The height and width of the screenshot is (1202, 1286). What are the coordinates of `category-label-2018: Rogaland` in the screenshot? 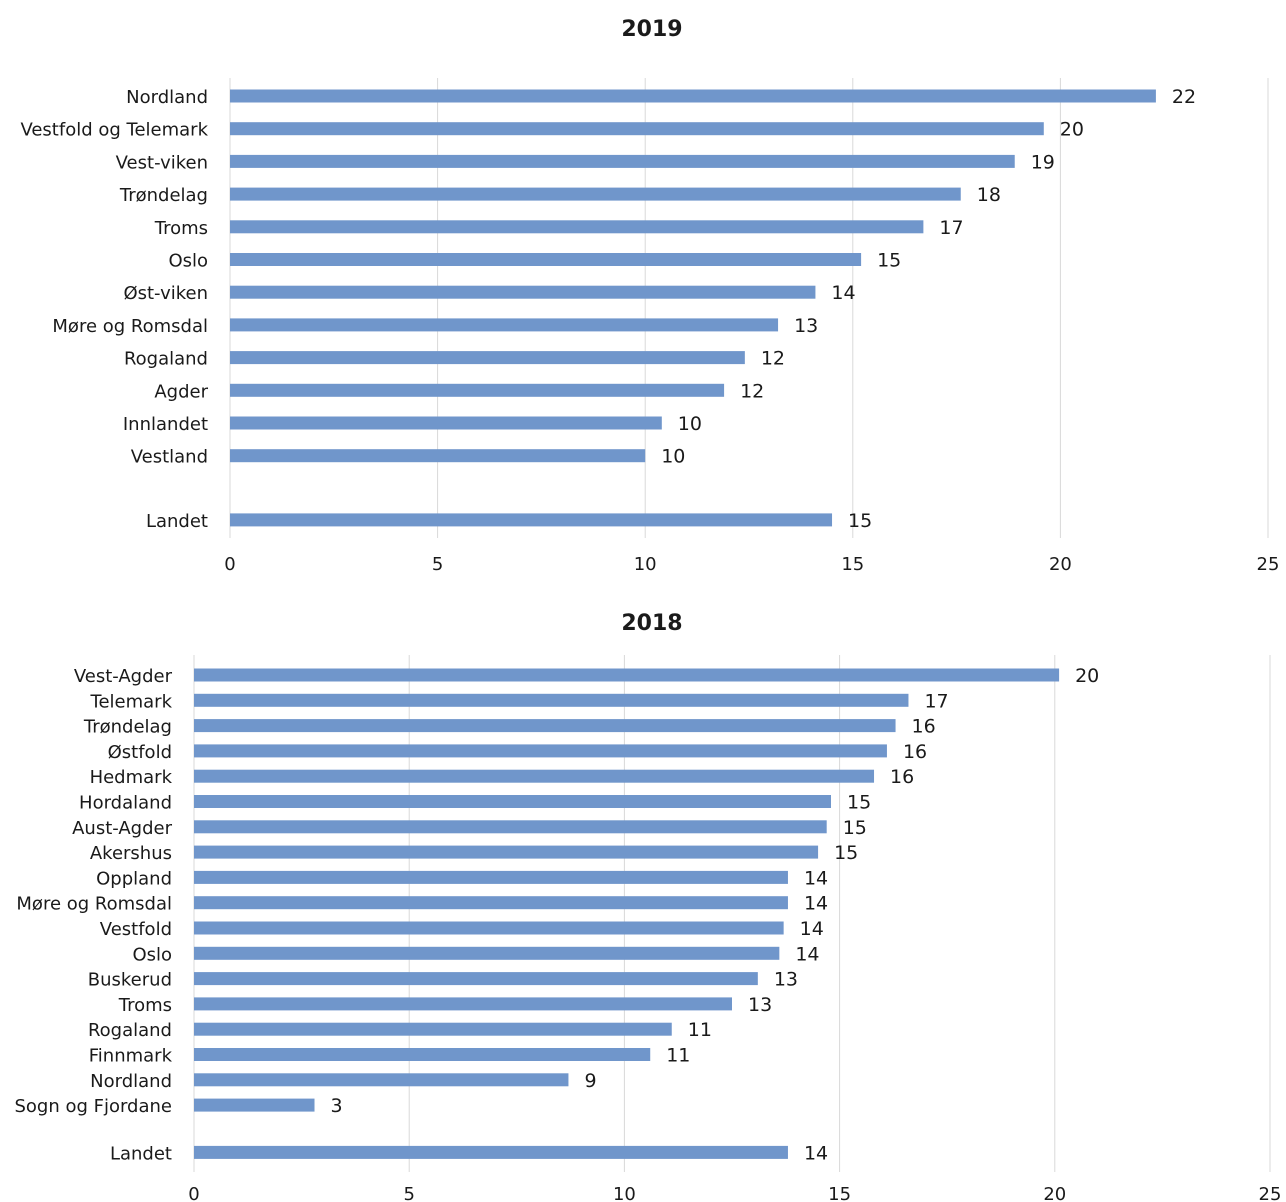 It's located at (130, 1030).